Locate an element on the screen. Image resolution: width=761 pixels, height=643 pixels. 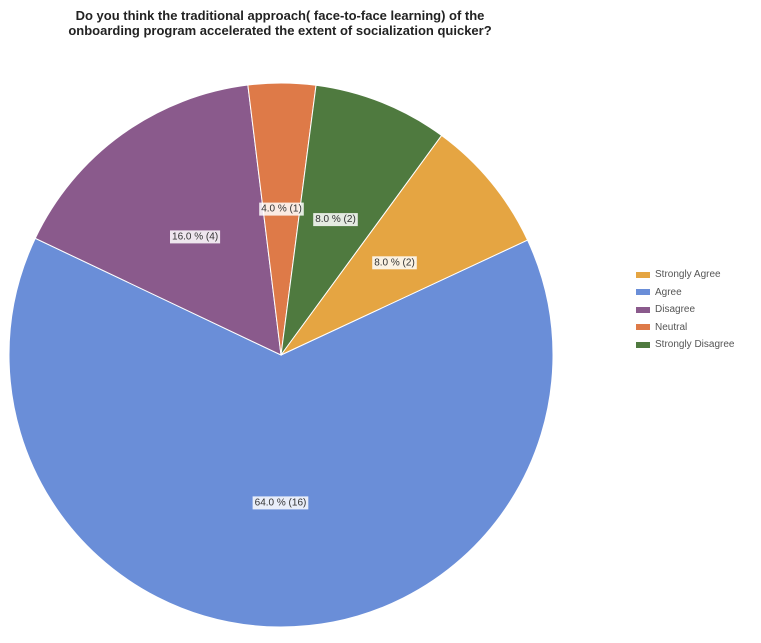
slice-label-group: 4.0 % (1) is located at coordinates (281, 209).